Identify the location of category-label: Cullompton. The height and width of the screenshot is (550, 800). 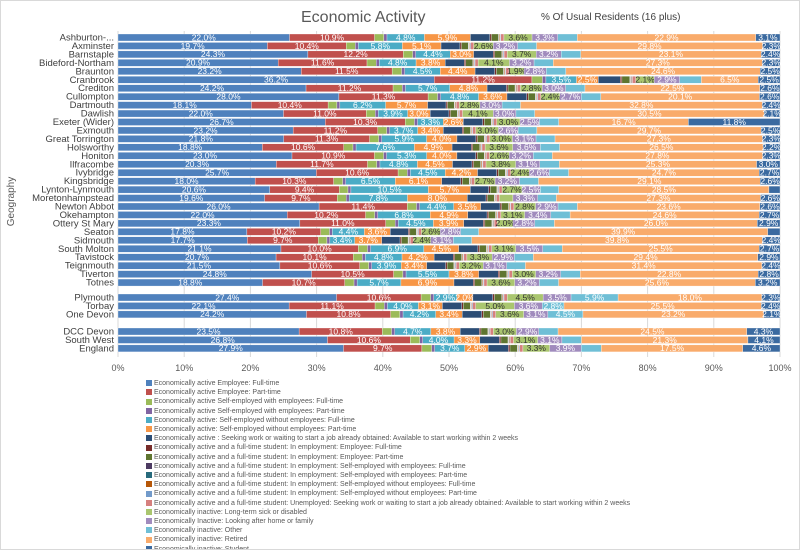
(90, 97).